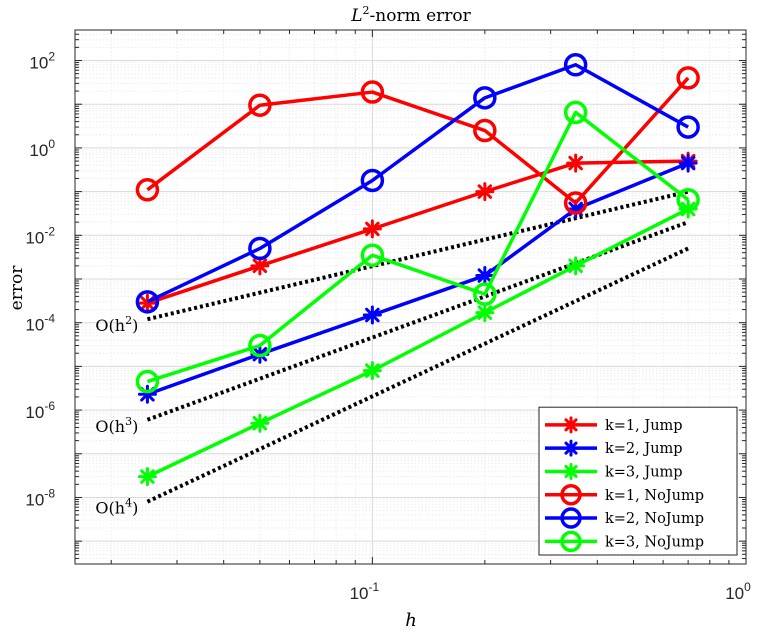  I want to click on reference-line-label: O(h3), so click(116, 425).